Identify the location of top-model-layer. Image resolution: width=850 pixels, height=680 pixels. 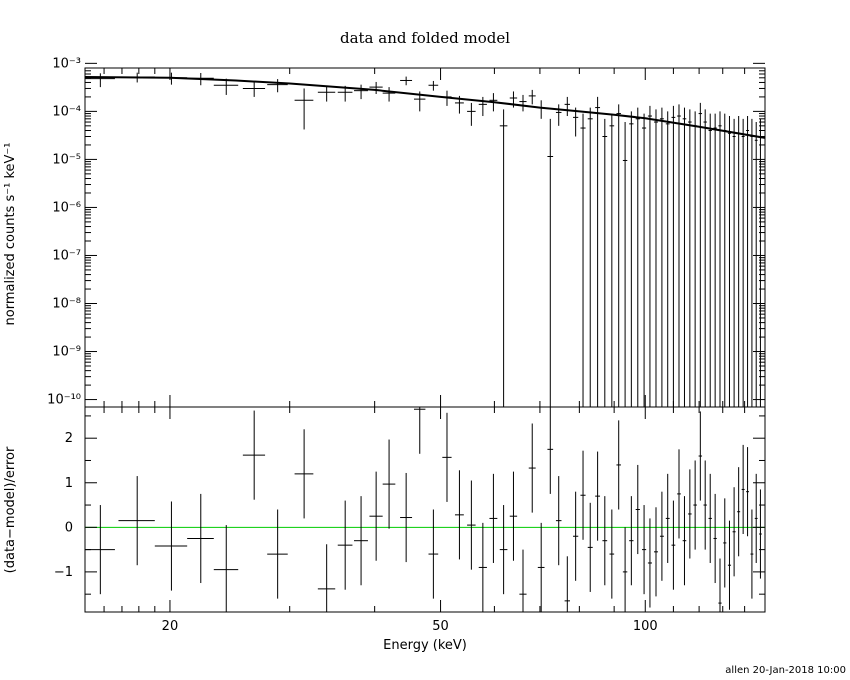
(425, 107).